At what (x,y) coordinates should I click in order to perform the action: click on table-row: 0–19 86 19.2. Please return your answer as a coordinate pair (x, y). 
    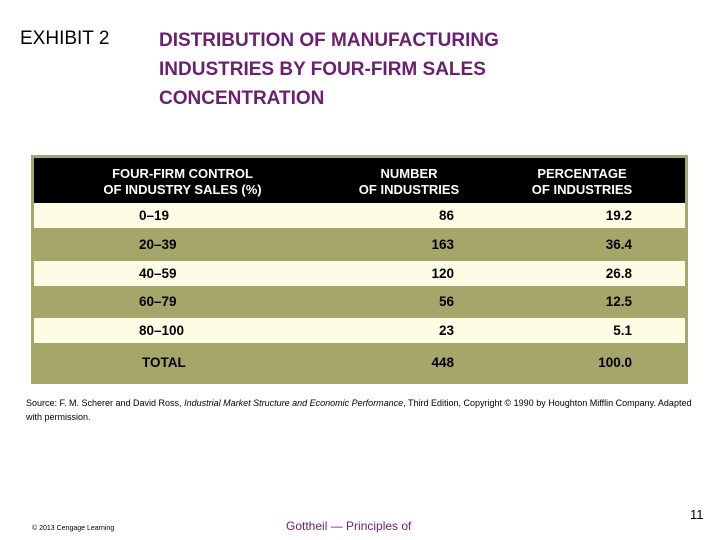
    Looking at the image, I should click on (359, 215).